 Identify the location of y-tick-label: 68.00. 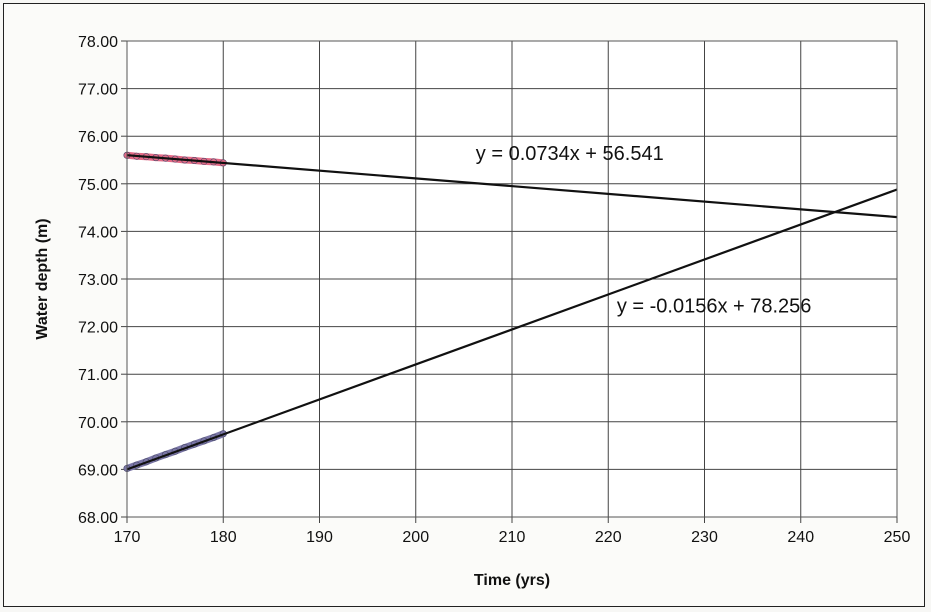
(98, 518).